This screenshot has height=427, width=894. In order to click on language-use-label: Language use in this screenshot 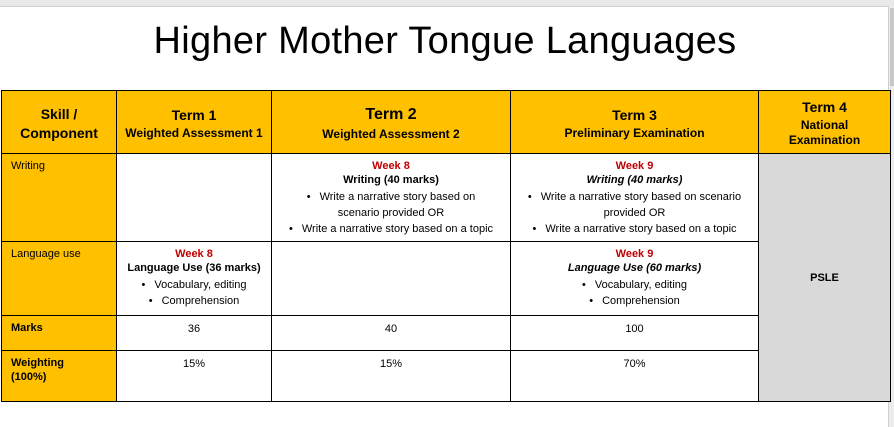, I will do `click(59, 278)`.